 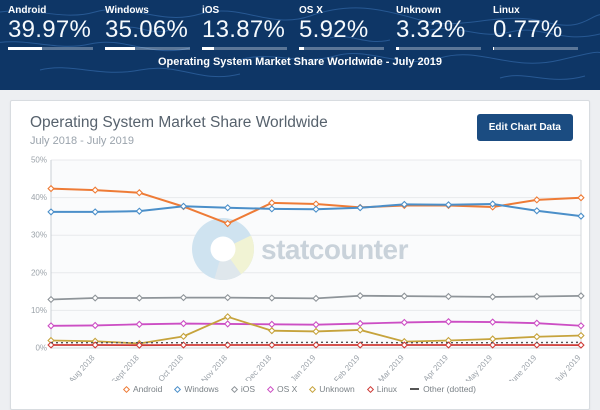 I want to click on legend-label: iOS, so click(x=248, y=389).